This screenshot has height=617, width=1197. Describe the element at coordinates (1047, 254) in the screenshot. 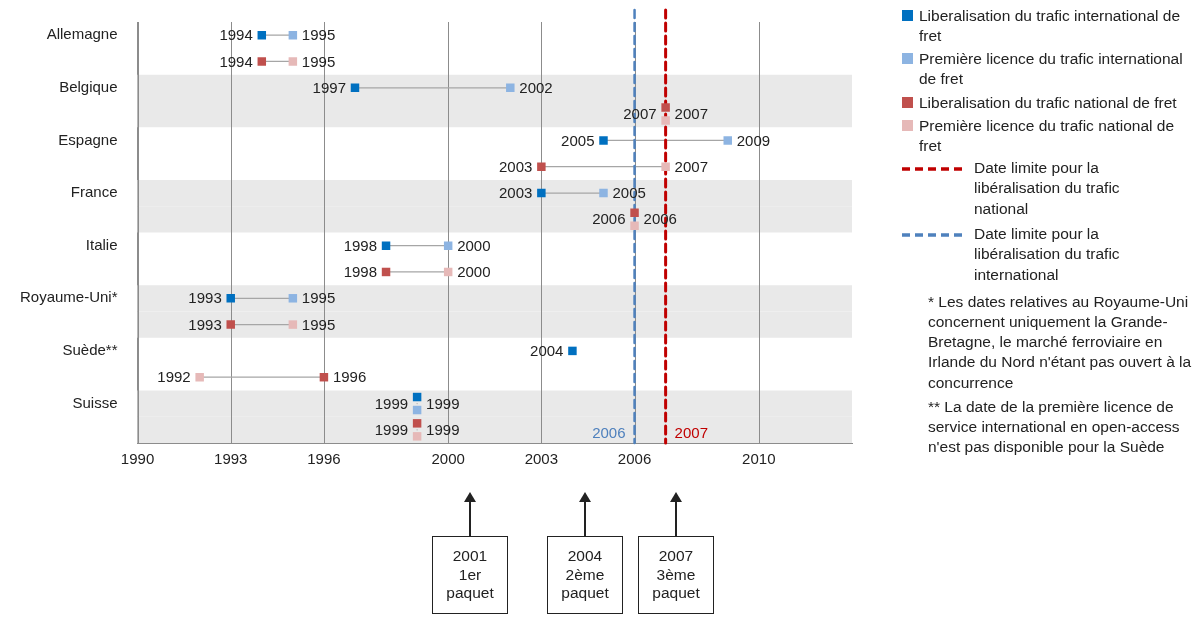

I see `text: Date limite pour la libéralisation du trafic international` at that location.